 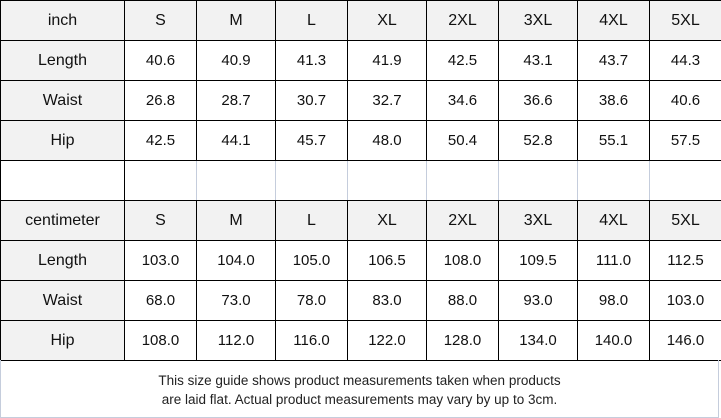 What do you see at coordinates (311, 60) in the screenshot?
I see `measurement-cell: 41.3` at bounding box center [311, 60].